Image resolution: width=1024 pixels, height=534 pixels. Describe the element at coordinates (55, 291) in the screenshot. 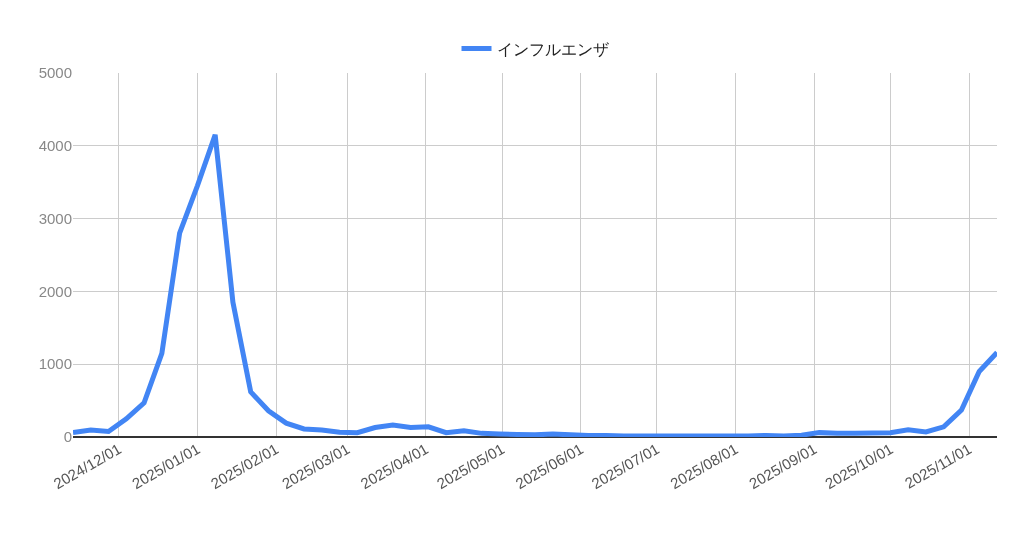

I see `y-tick-label: 2000` at that location.